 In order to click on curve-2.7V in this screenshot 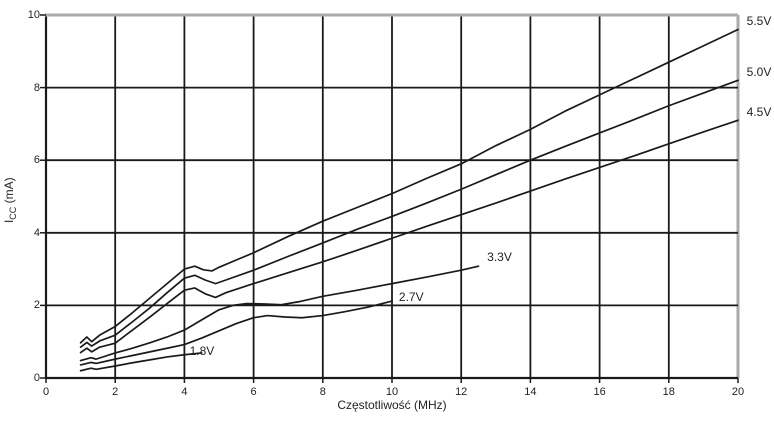, I will do `click(236, 333)`.